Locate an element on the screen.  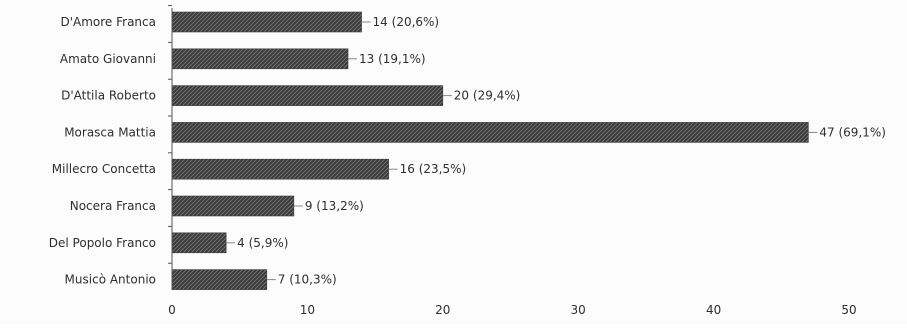
category-label: Millecro Concetta is located at coordinates (104, 169).